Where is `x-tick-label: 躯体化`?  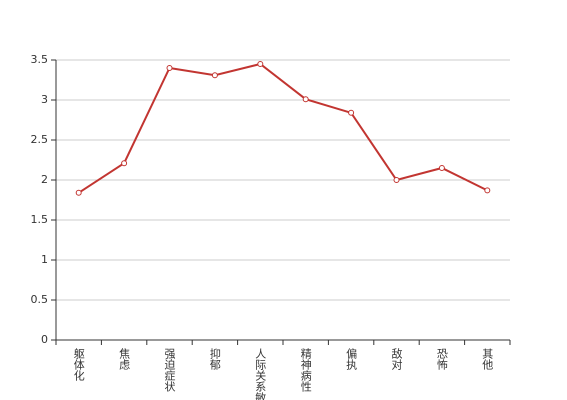
x-tick-label: 躯体化 is located at coordinates (78, 365).